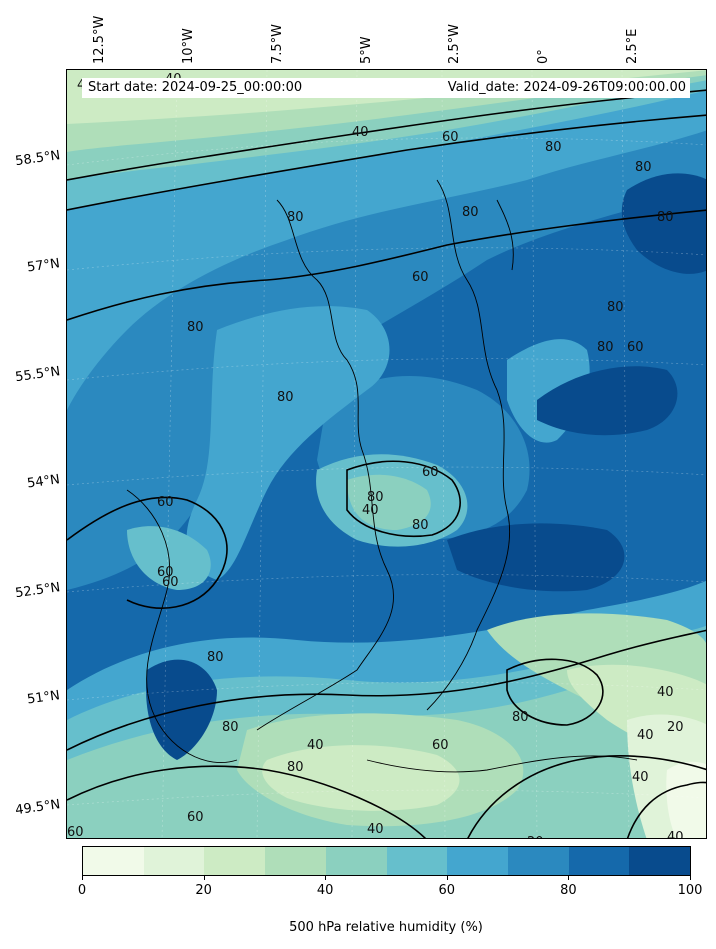 The height and width of the screenshot is (949, 716). I want to click on start-date: Start date: 2024-09-25_00:00:00, so click(195, 87).